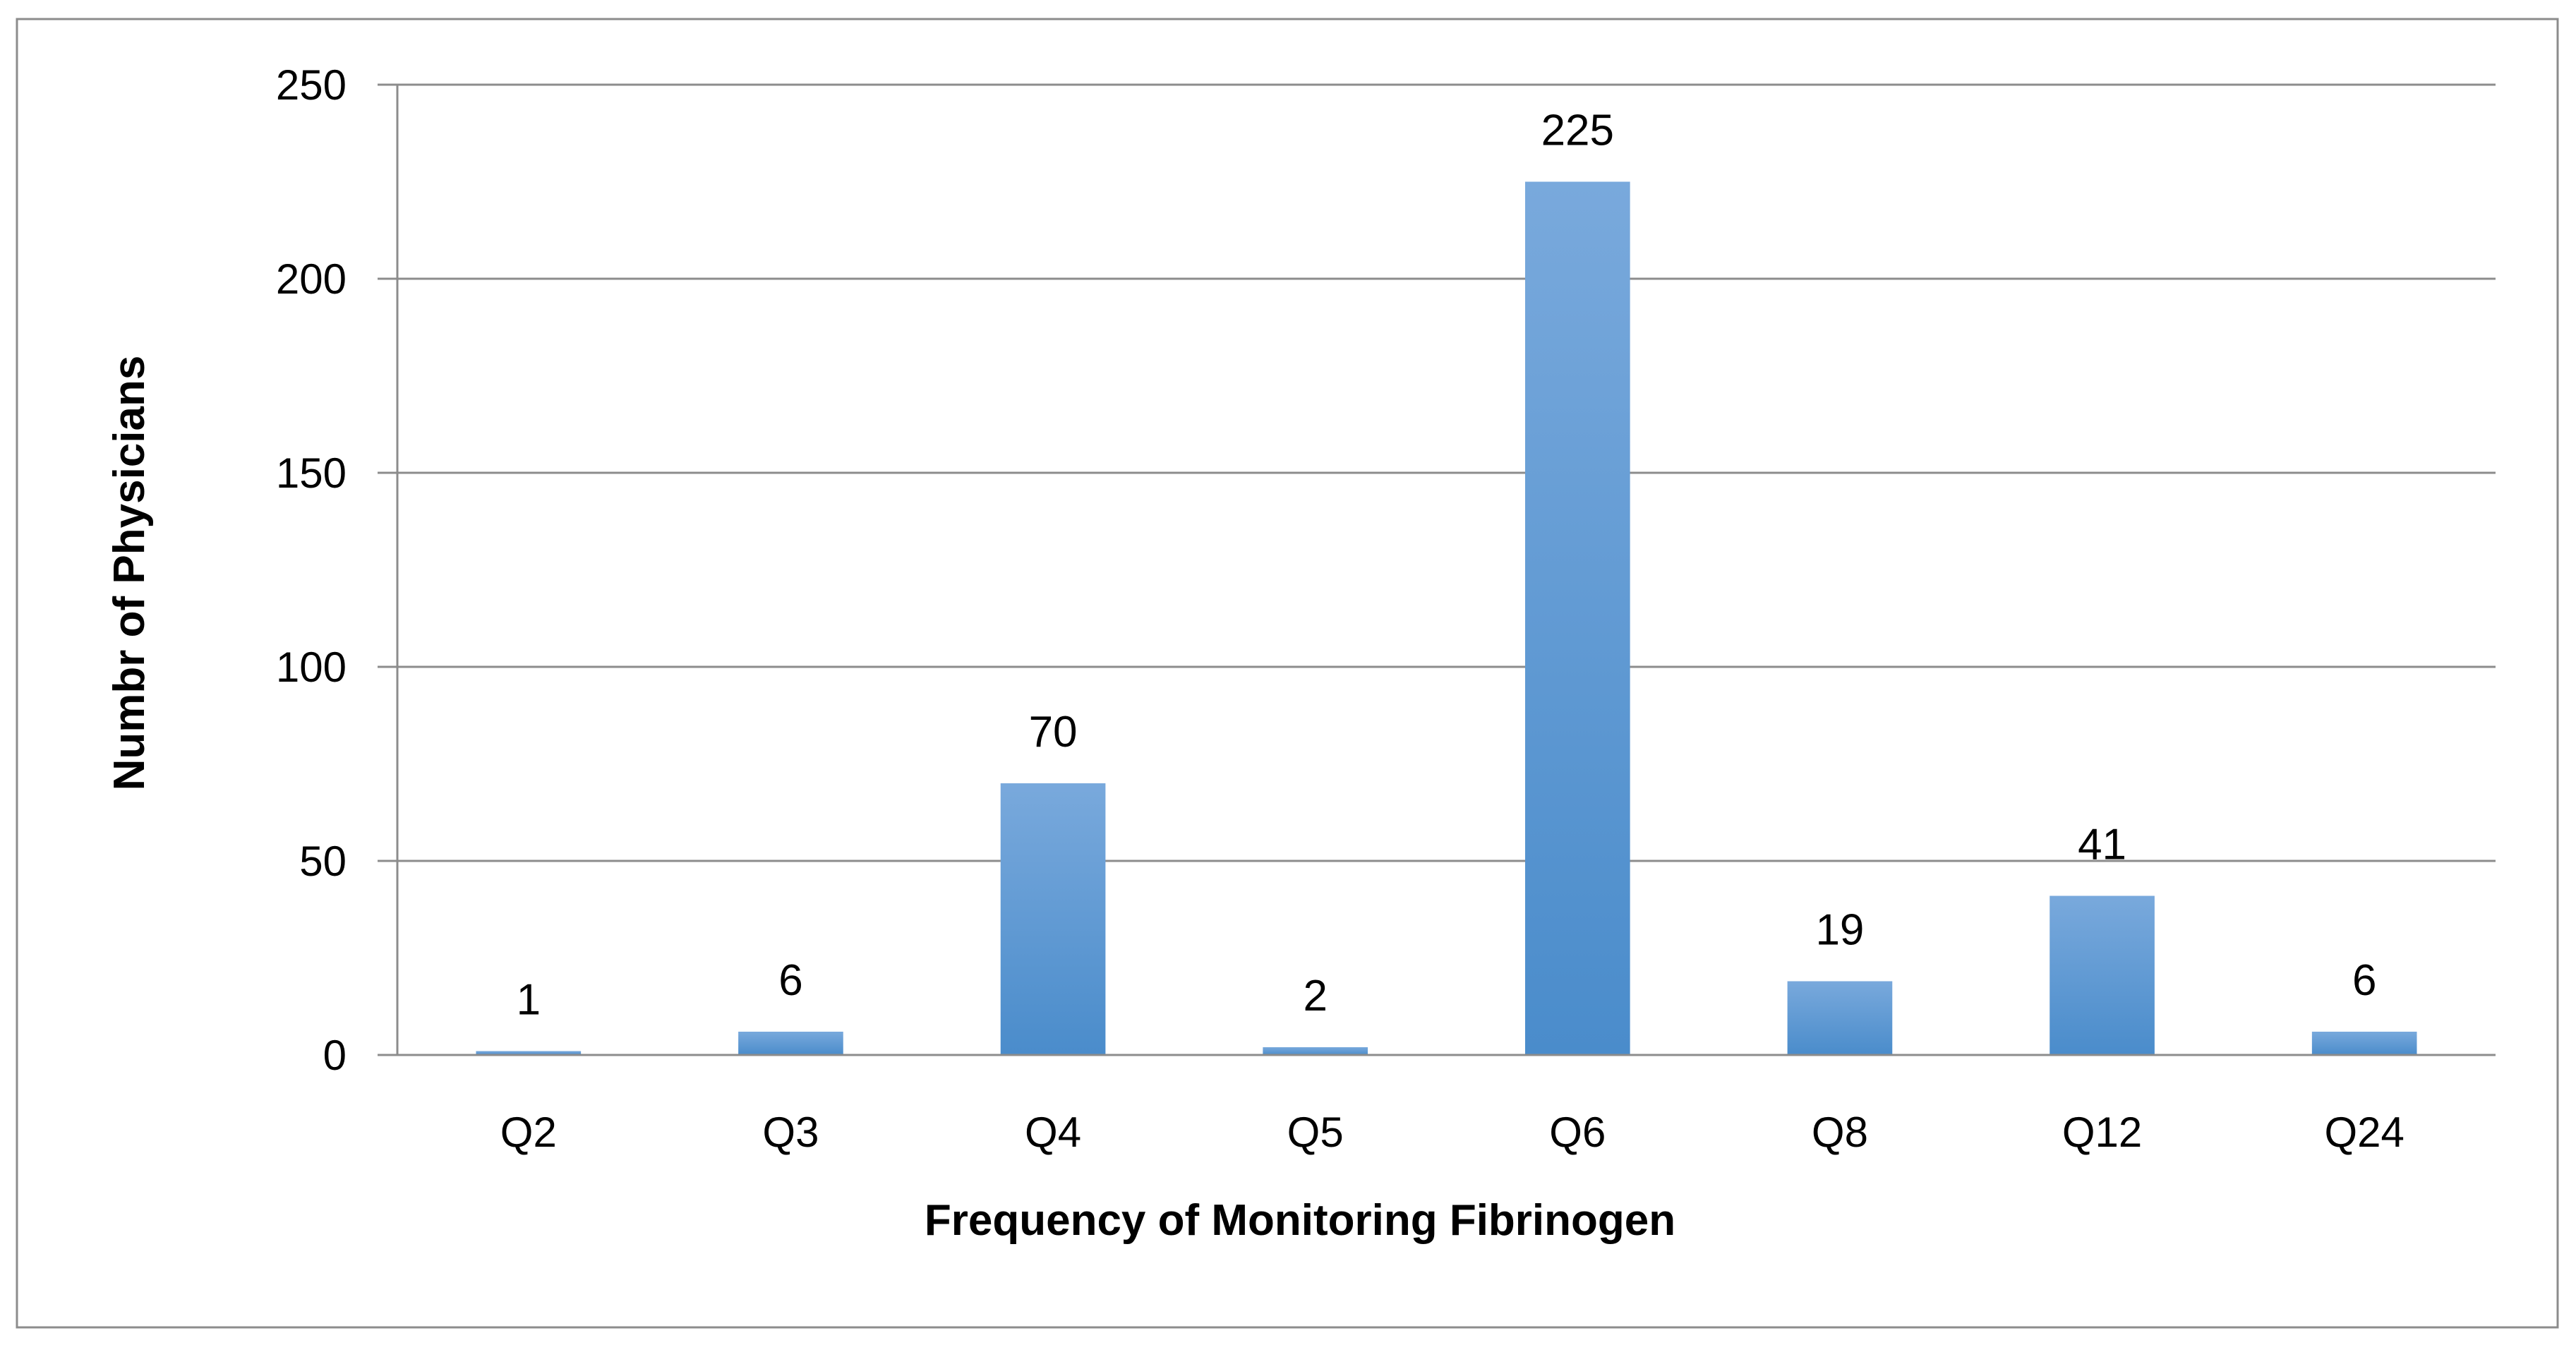 The height and width of the screenshot is (1345, 2576). What do you see at coordinates (790, 1132) in the screenshot?
I see `x-tick-label: Q3` at bounding box center [790, 1132].